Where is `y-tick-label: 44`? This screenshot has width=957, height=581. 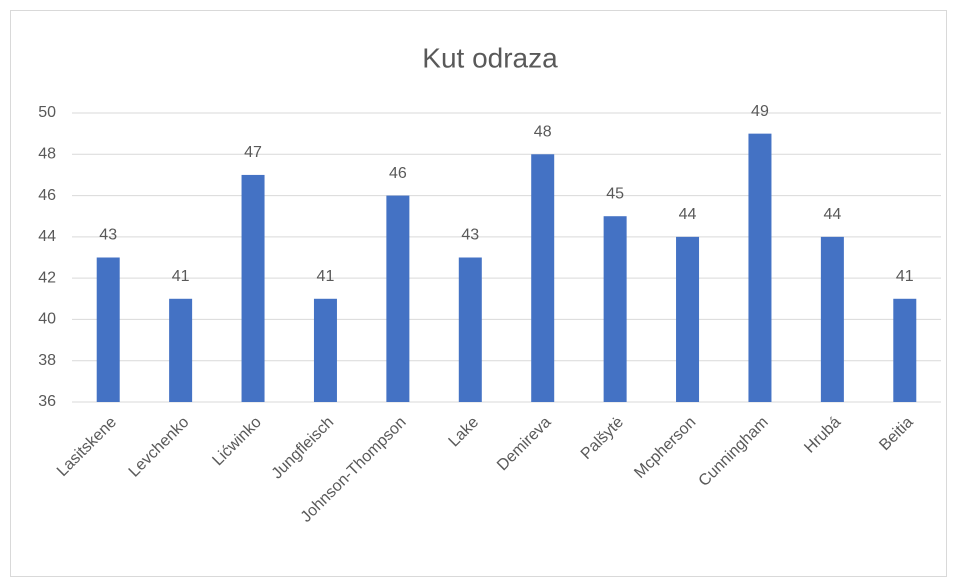 y-tick-label: 44 is located at coordinates (47, 236).